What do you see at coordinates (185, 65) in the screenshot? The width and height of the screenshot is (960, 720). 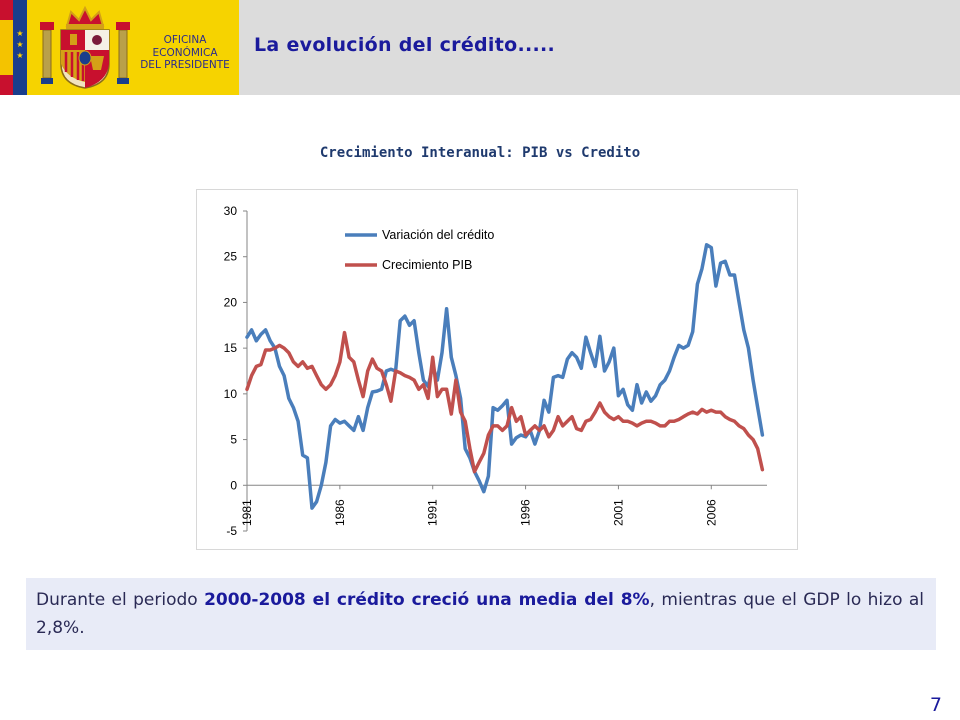 I see `office-line-3: DEL PRESIDENTE` at bounding box center [185, 65].